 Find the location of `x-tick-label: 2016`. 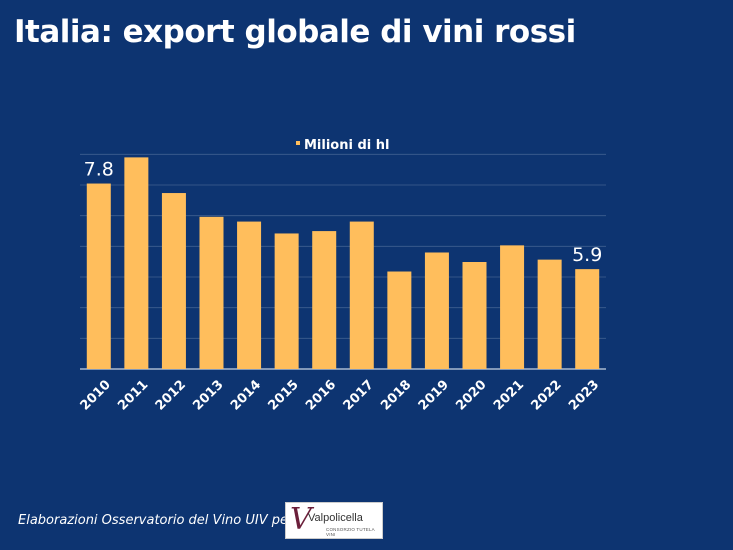

x-tick-label: 2016 is located at coordinates (321, 395).